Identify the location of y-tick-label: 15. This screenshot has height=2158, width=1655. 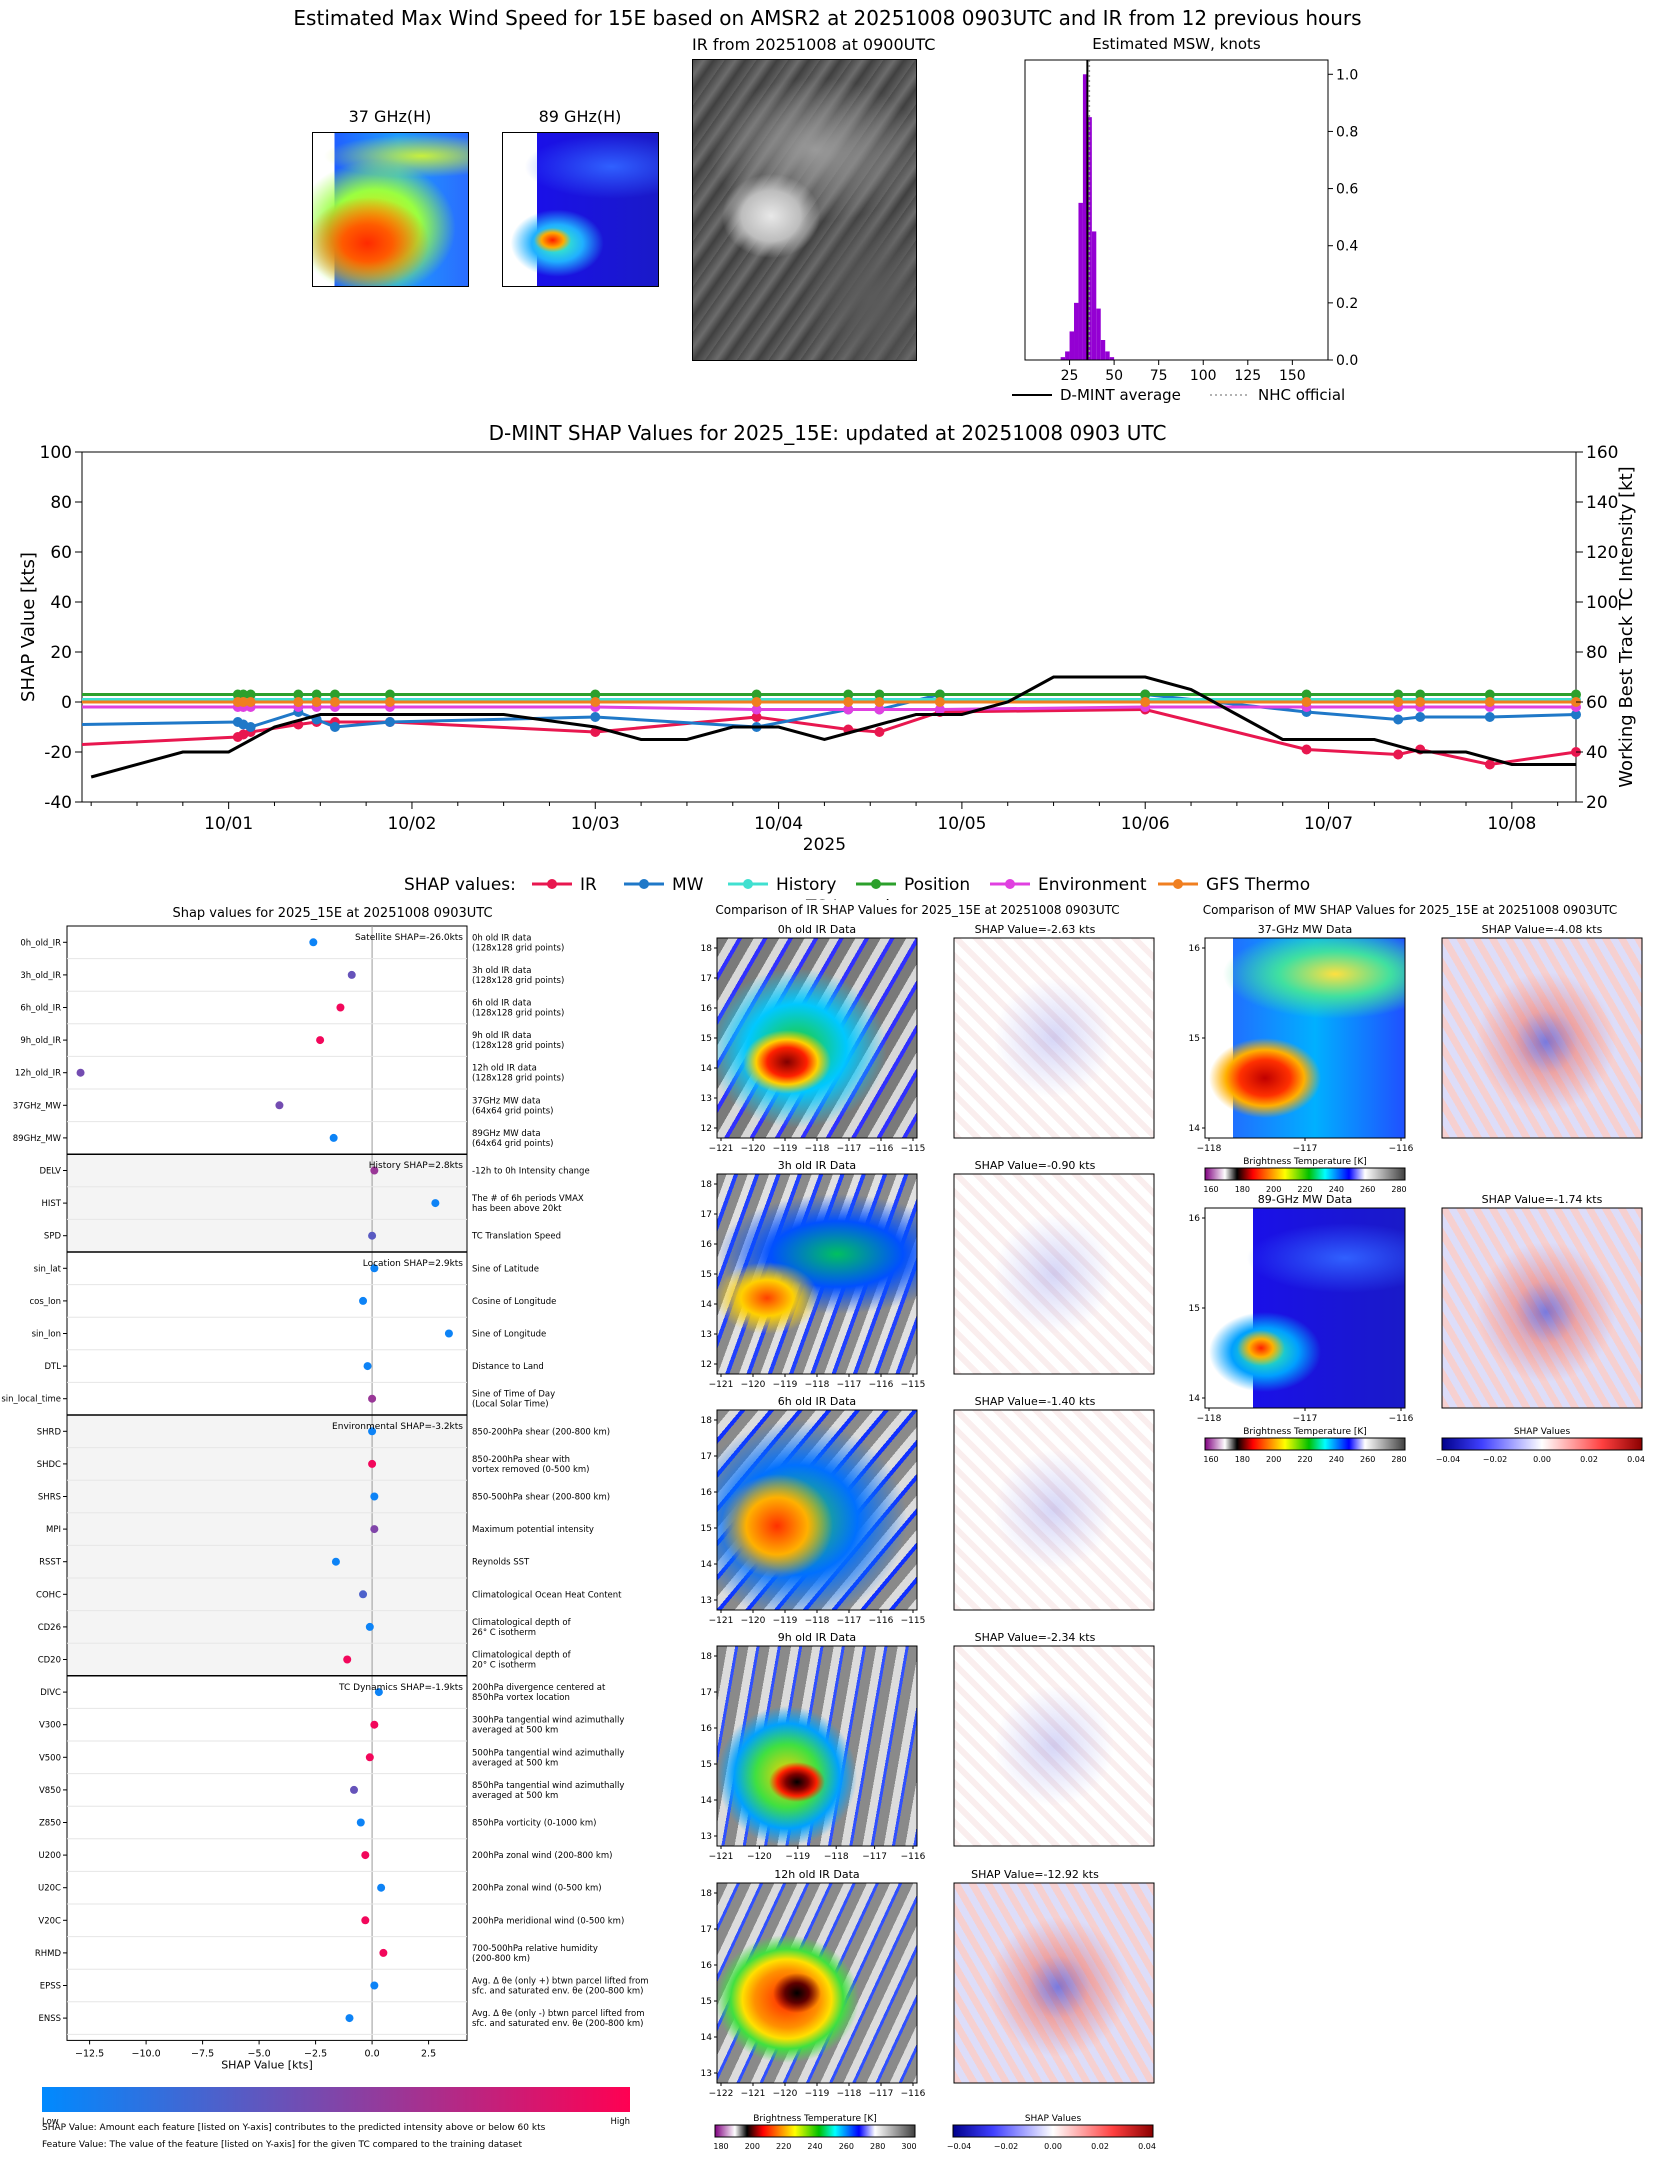
(706, 2002).